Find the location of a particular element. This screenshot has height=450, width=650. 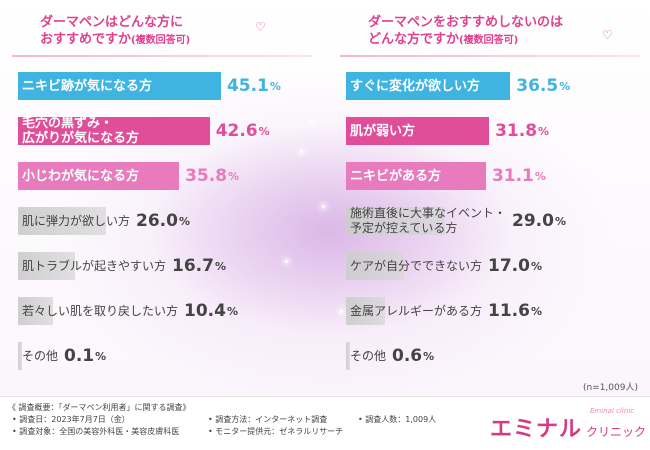

bar-row: その他 0.6% is located at coordinates (490, 356).